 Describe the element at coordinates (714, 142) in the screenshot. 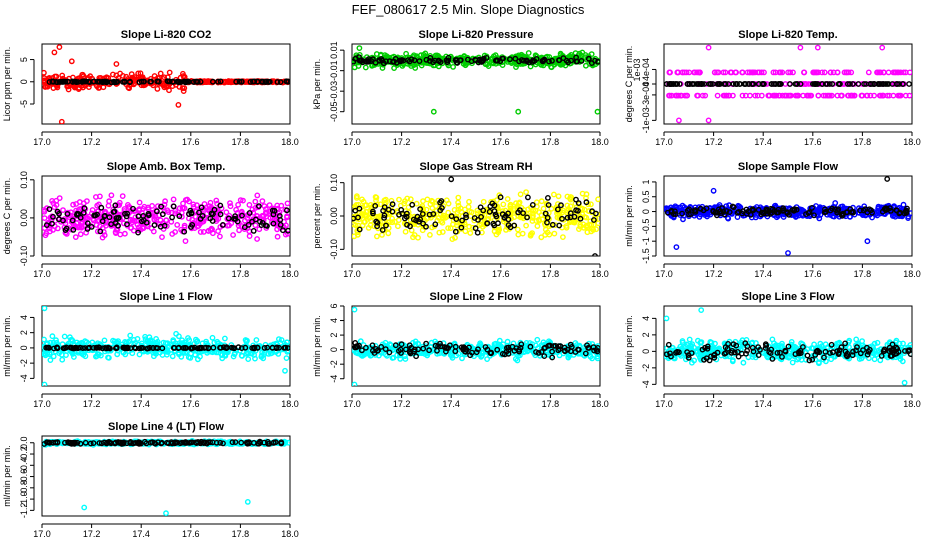

I see `x-tick-label: 17.2` at that location.